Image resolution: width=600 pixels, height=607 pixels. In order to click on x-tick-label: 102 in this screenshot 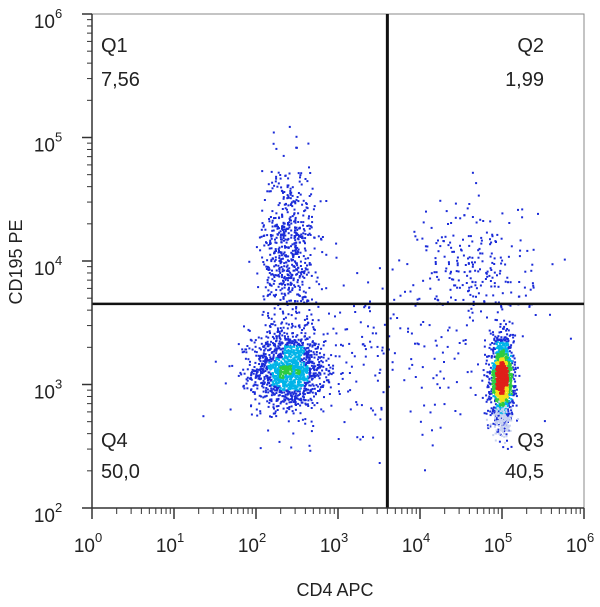, I will do `click(252, 543)`.